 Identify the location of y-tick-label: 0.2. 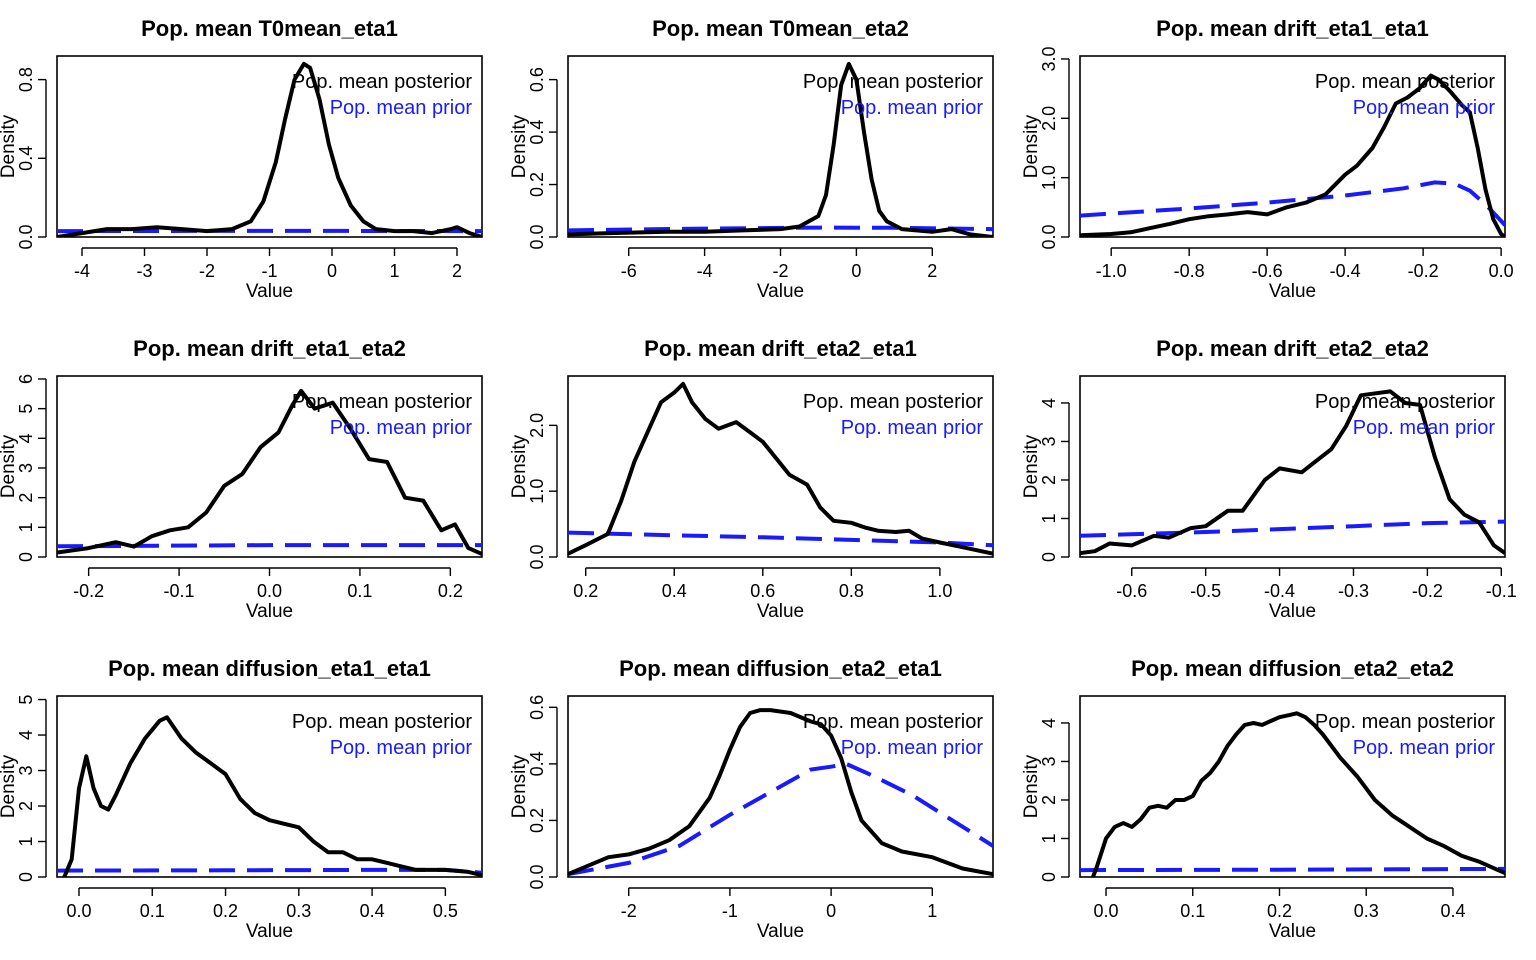
(537, 184).